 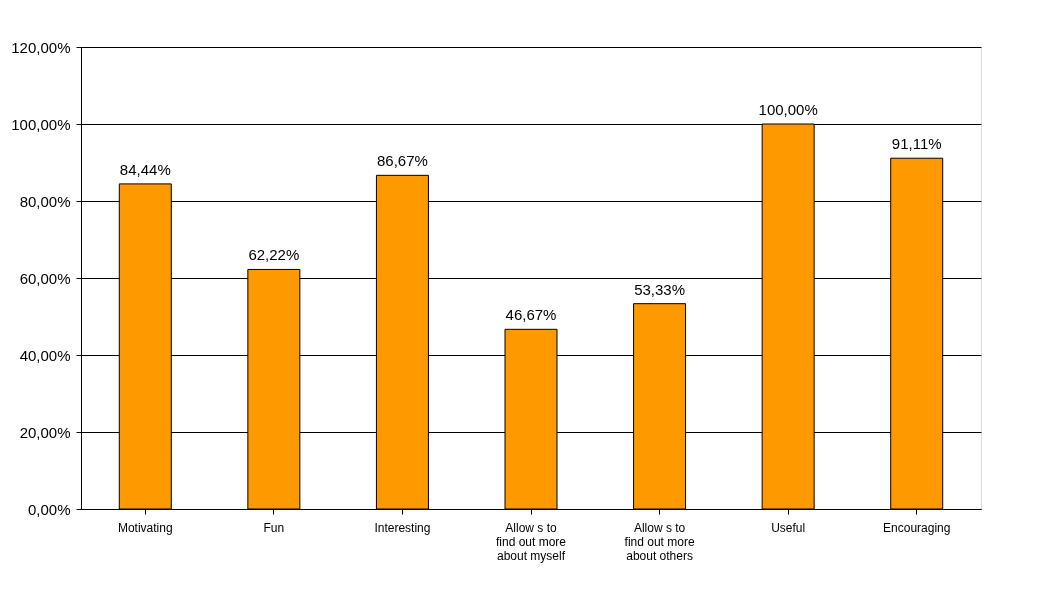 What do you see at coordinates (916, 144) in the screenshot?
I see `data-label: 91,11%` at bounding box center [916, 144].